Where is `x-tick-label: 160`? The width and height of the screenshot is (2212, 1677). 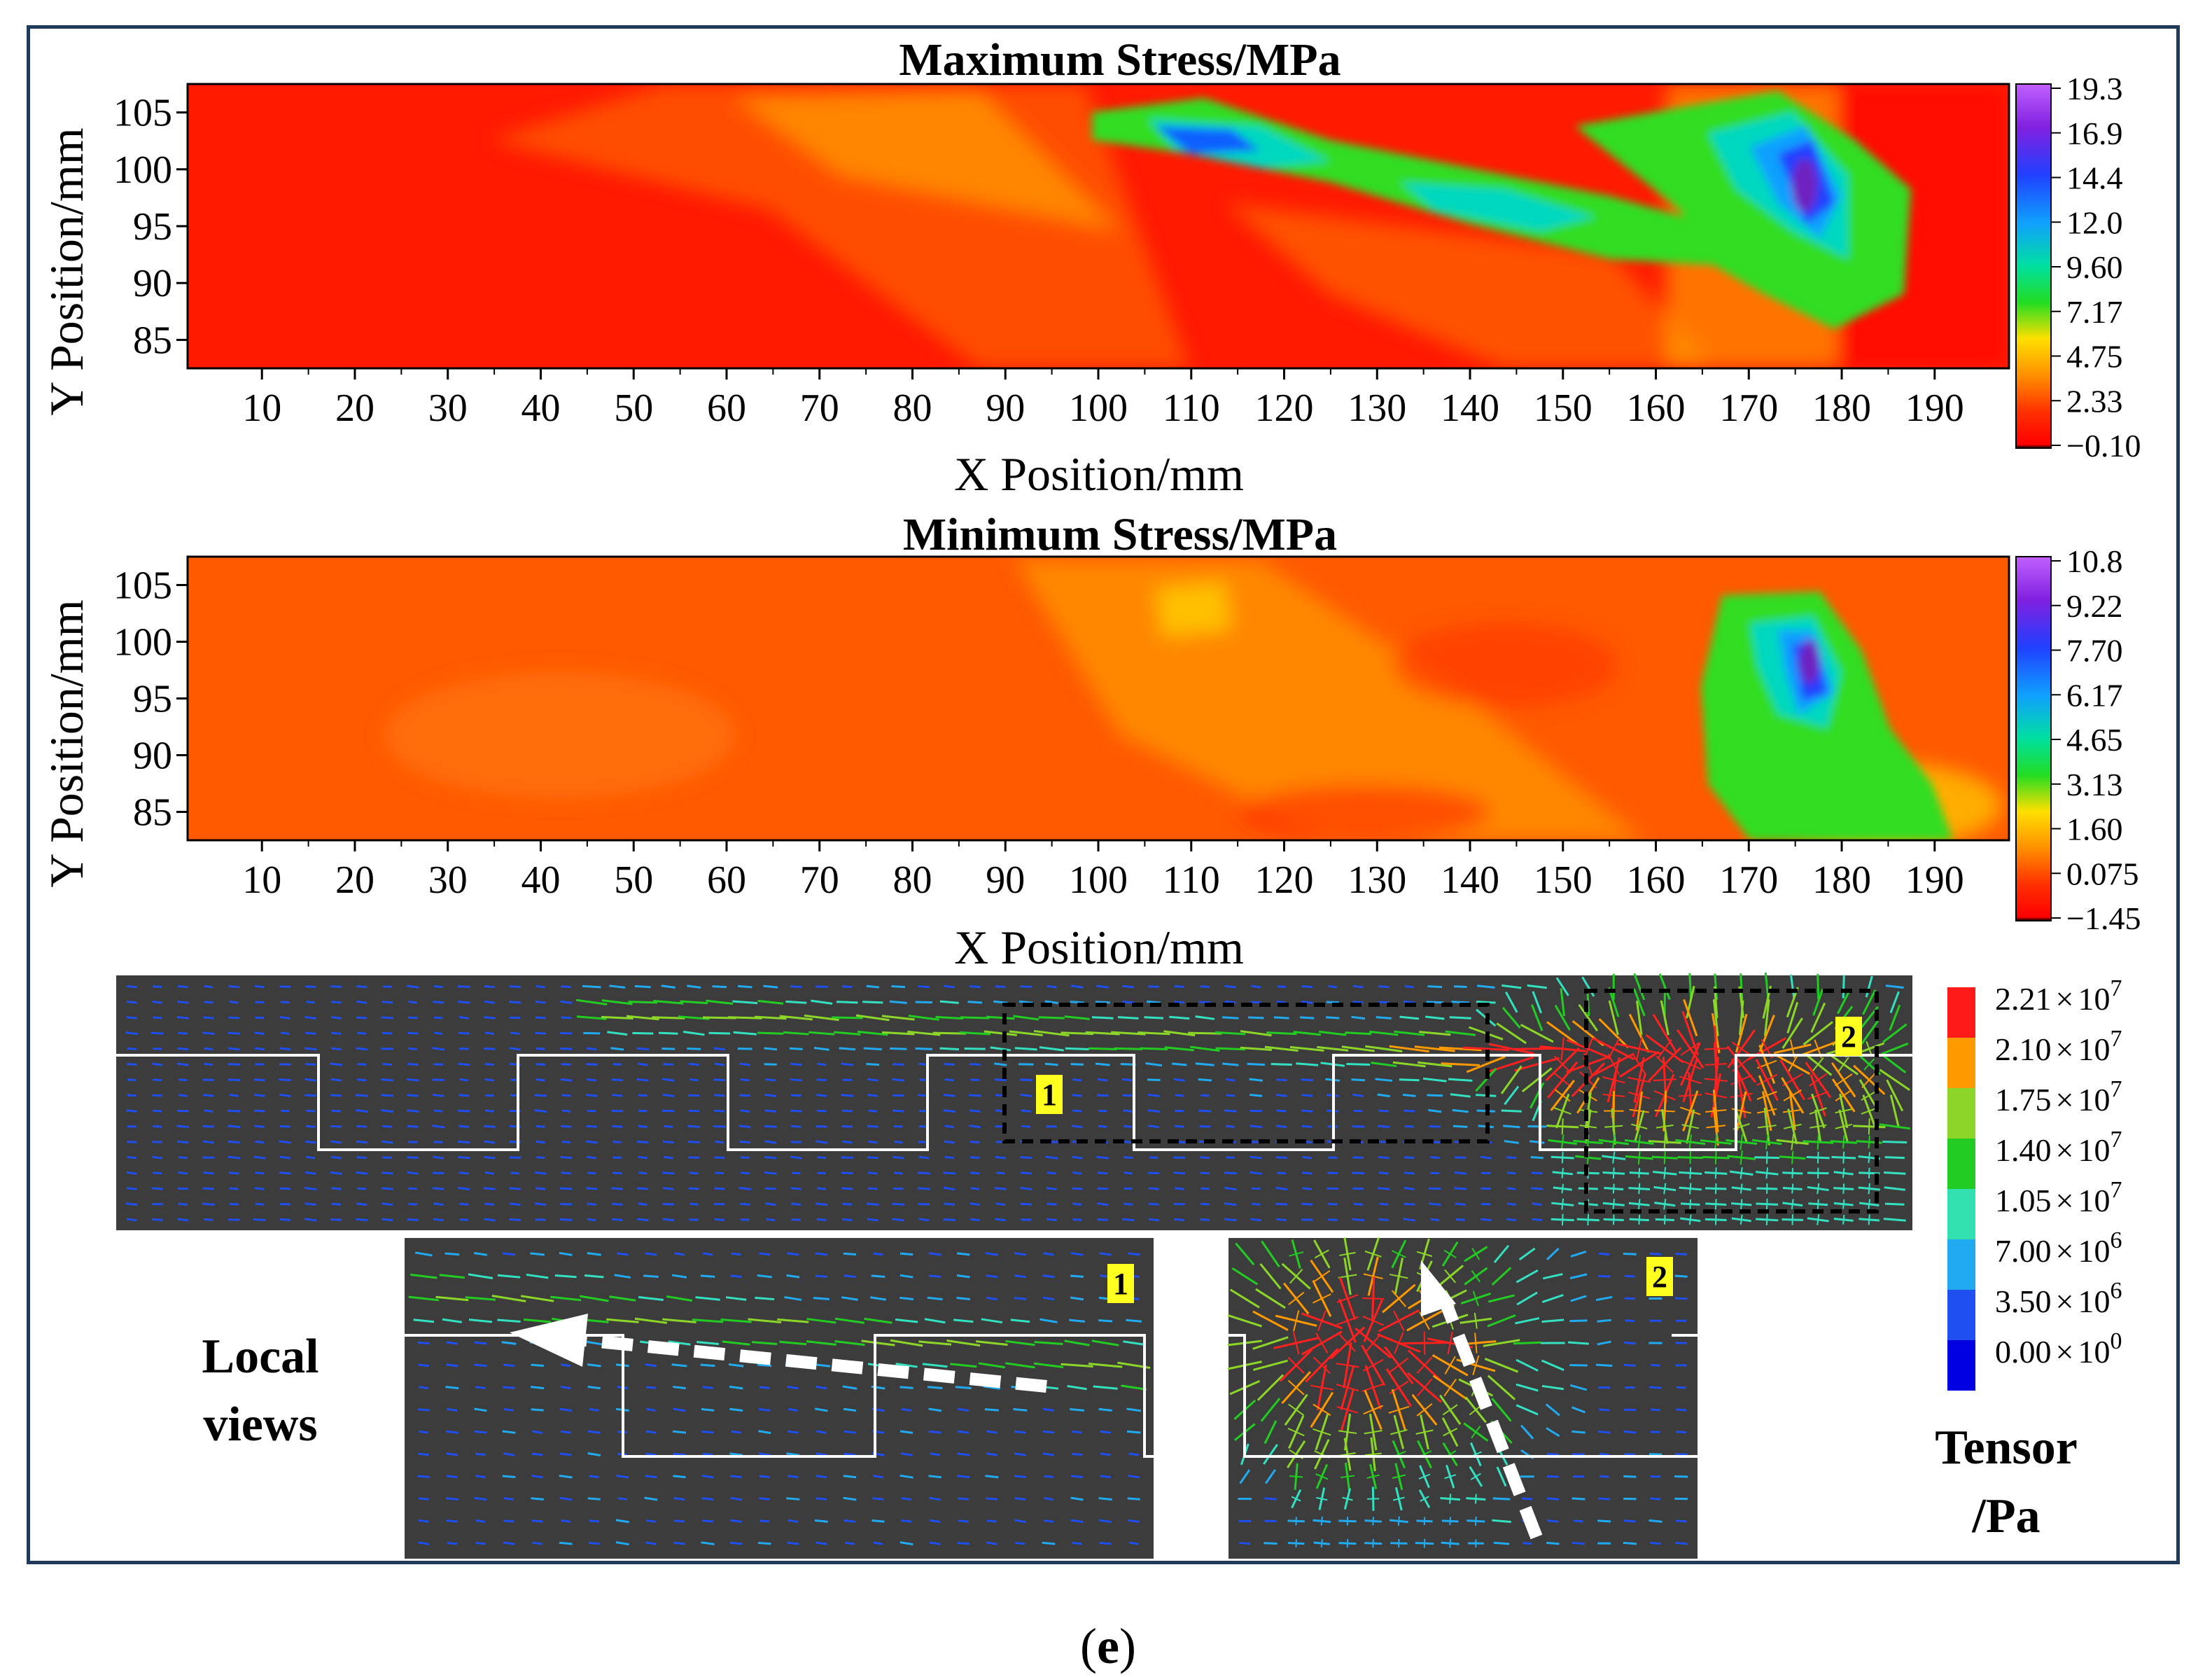 x-tick-label: 160 is located at coordinates (1656, 880).